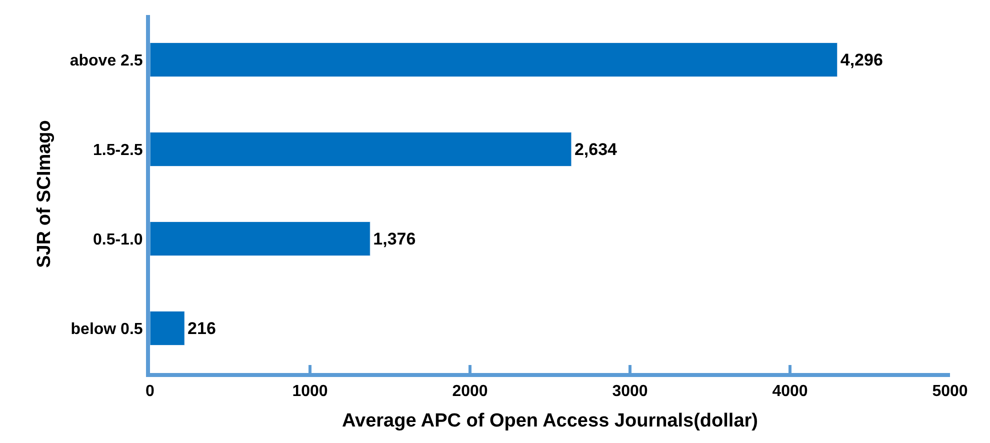  I want to click on x-tick-label: 1000, so click(310, 391).